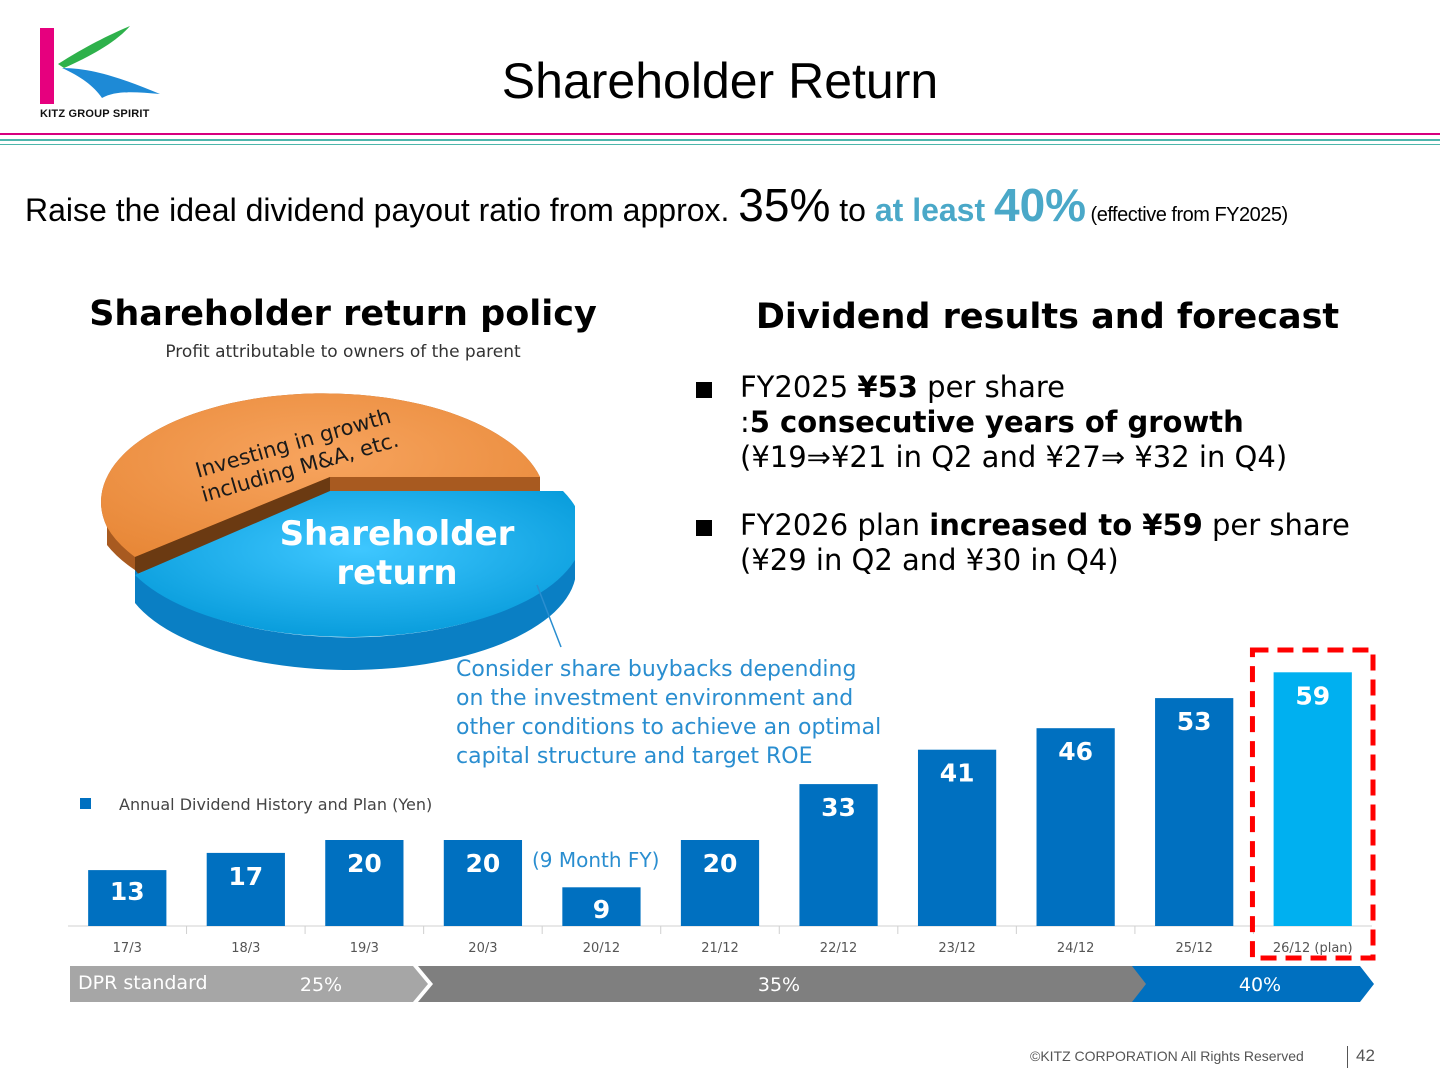 Image resolution: width=1440 pixels, height=1080 pixels. What do you see at coordinates (779, 985) in the screenshot?
I see `dpr-value-35: 35%` at bounding box center [779, 985].